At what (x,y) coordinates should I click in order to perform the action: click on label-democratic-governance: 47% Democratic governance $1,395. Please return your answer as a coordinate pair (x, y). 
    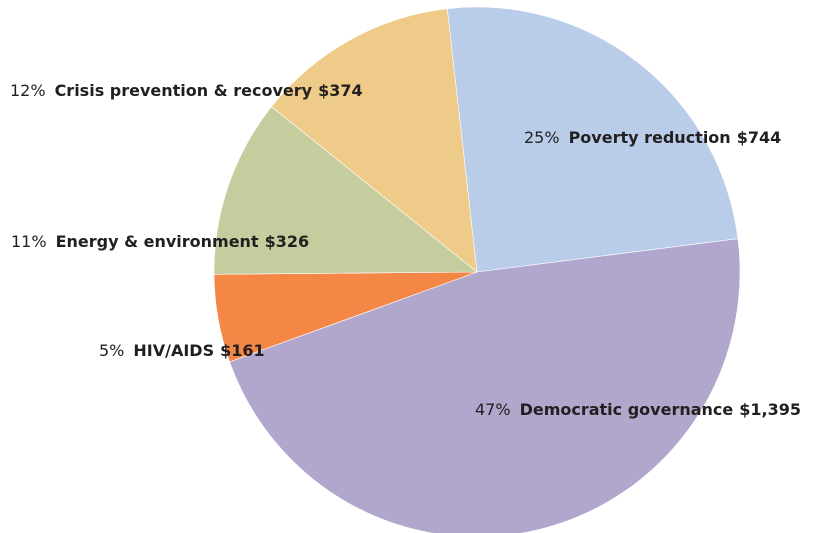
    Looking at the image, I should click on (638, 409).